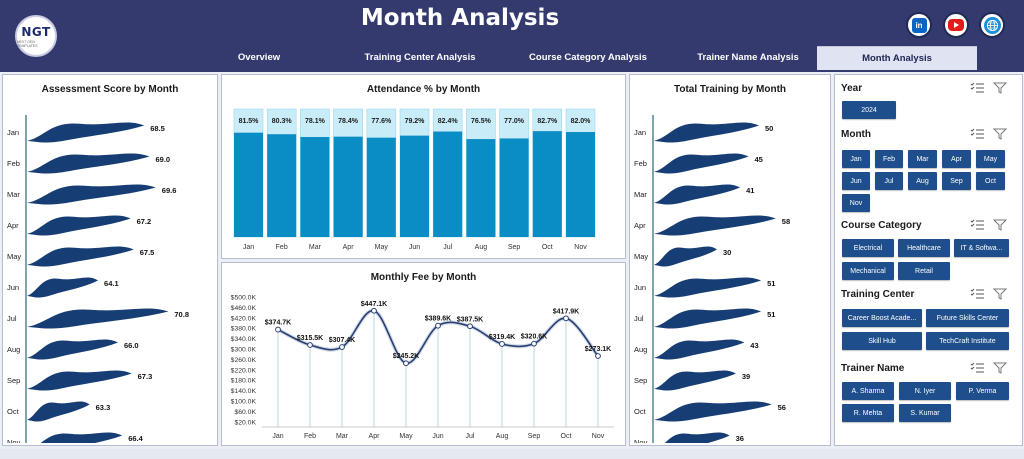 The height and width of the screenshot is (459, 1024). I want to click on assessment-tick-label: Jan, so click(13, 132).